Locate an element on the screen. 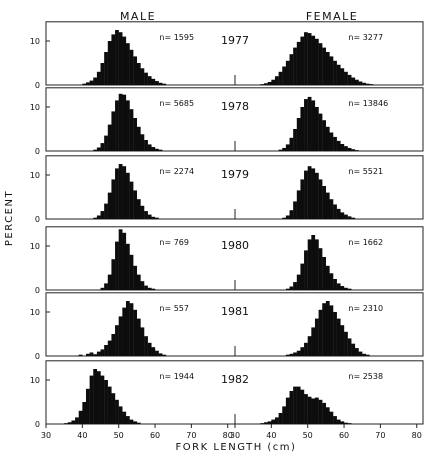 This screenshot has height=457, width=424. y-tick-label-1982-0: 0 is located at coordinates (37, 424).